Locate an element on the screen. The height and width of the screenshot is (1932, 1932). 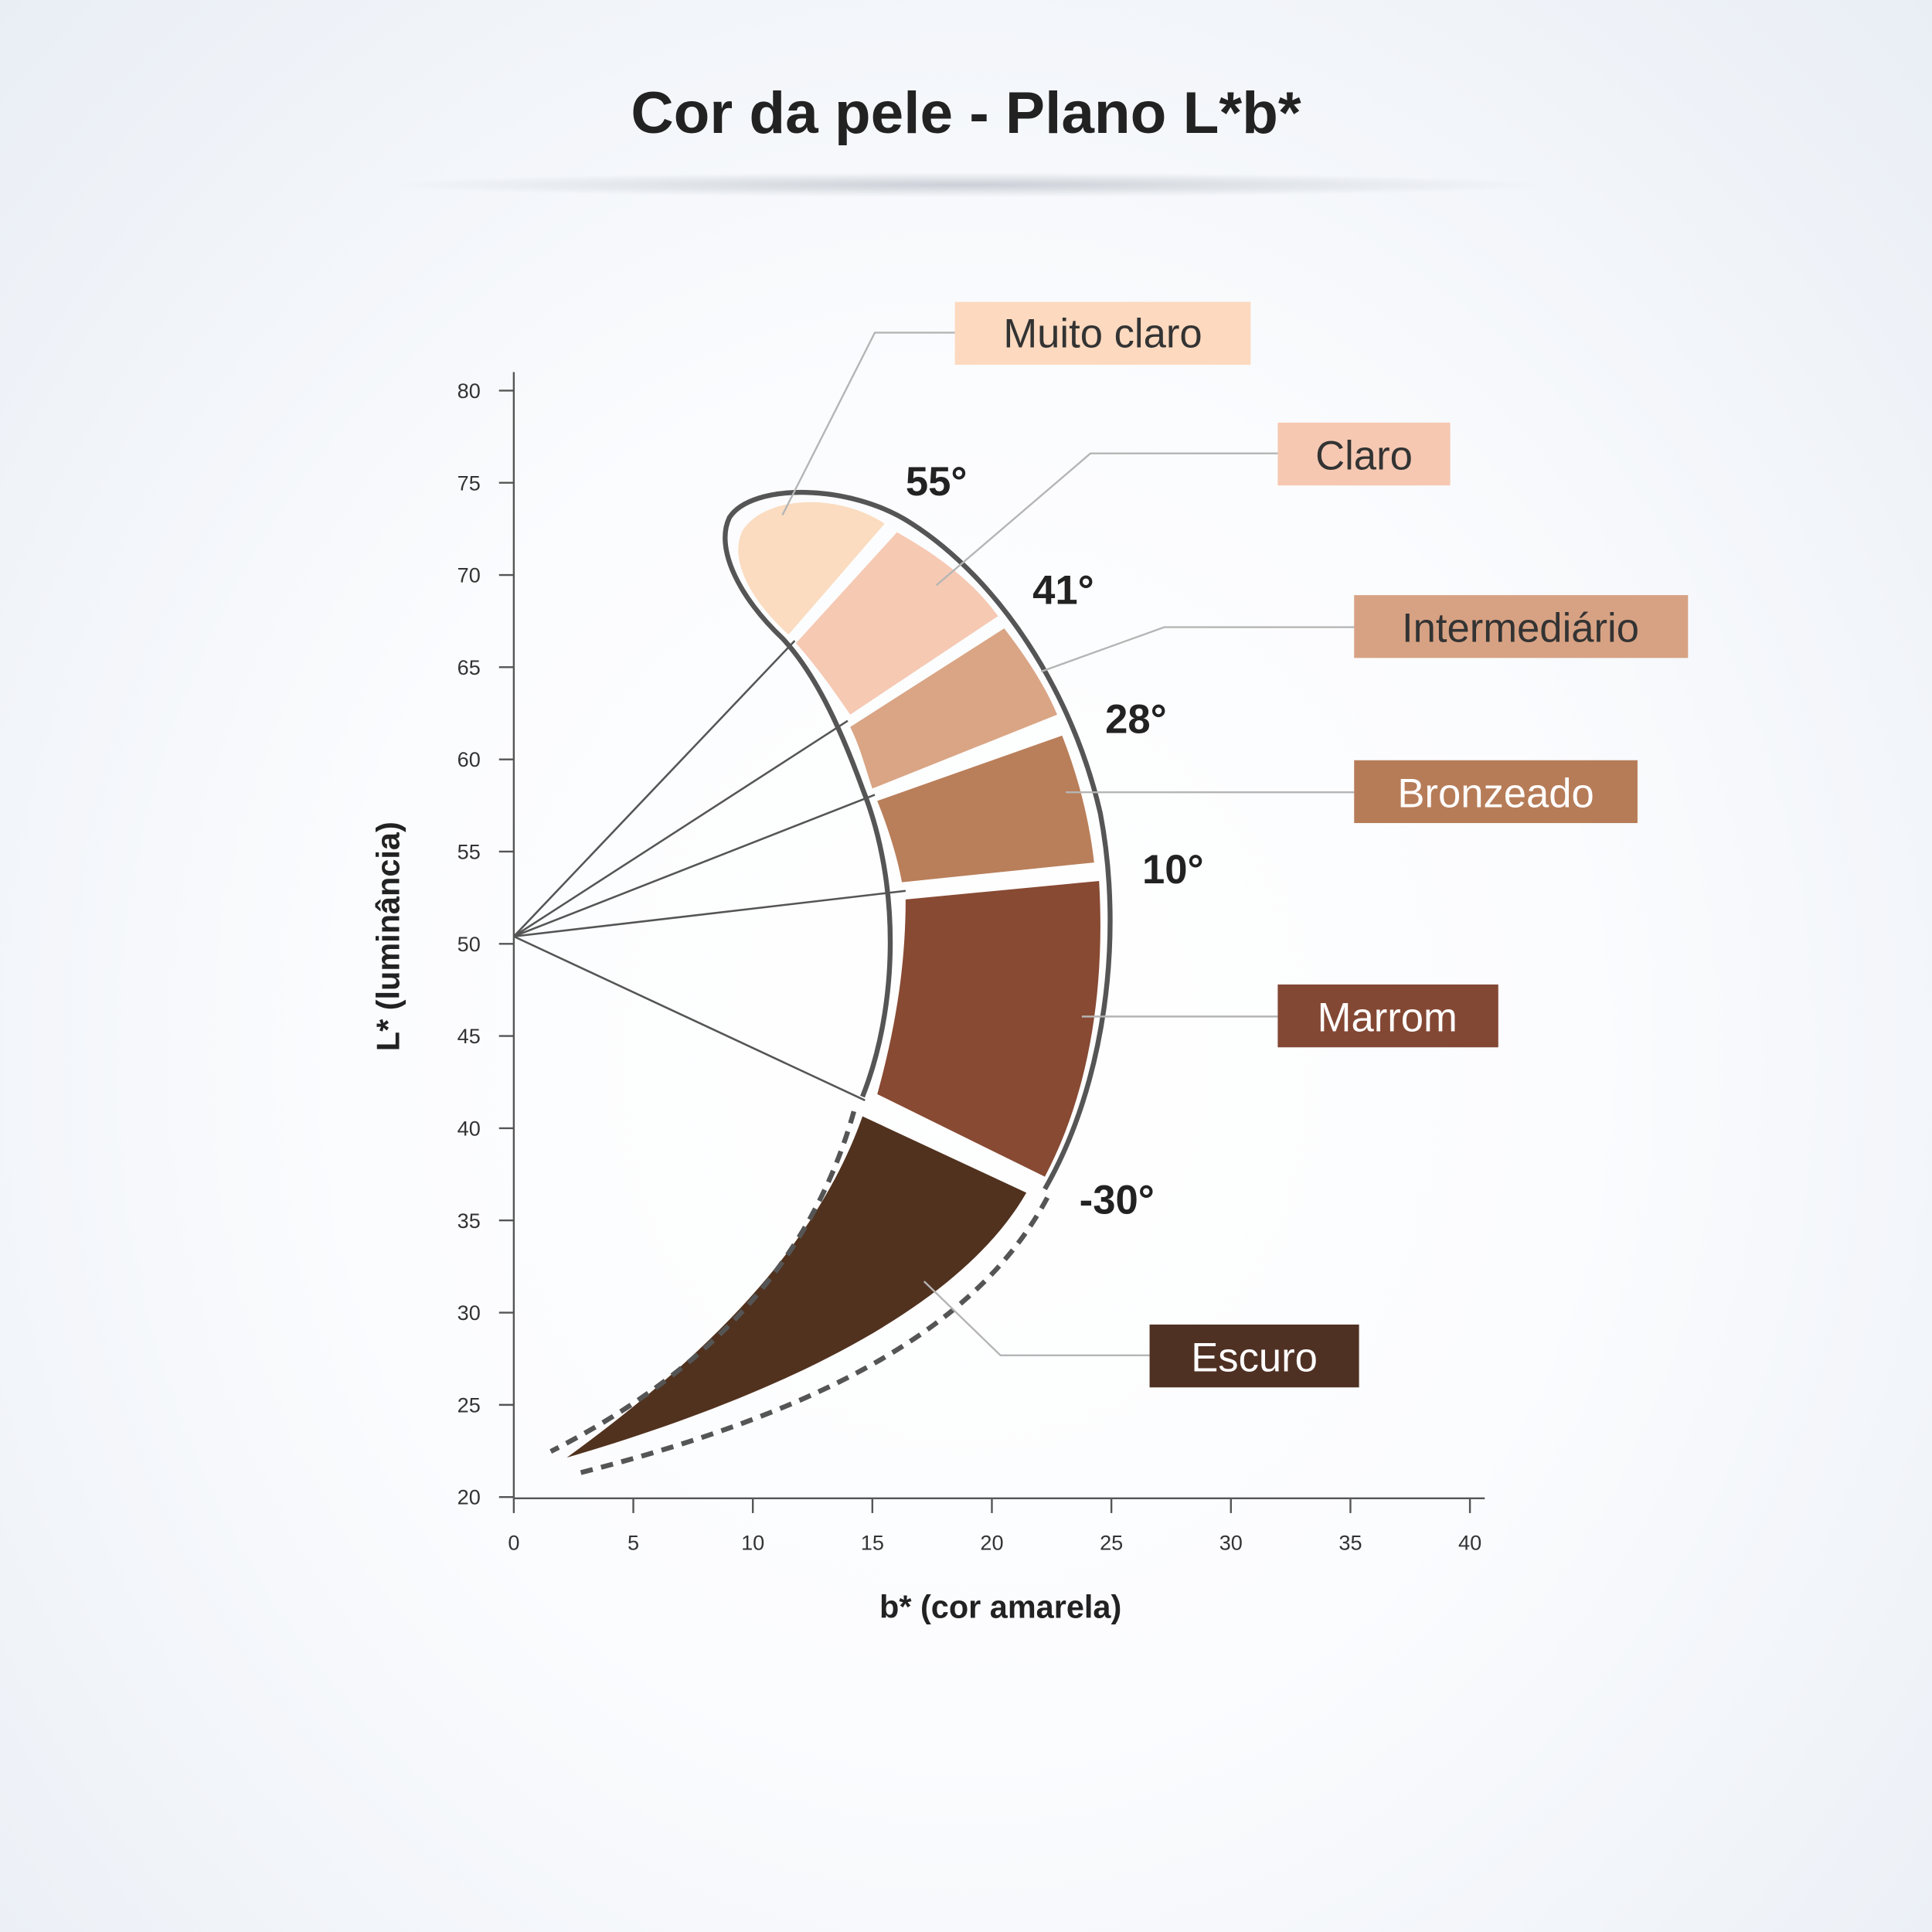
radial-lines is located at coordinates (709, 871).